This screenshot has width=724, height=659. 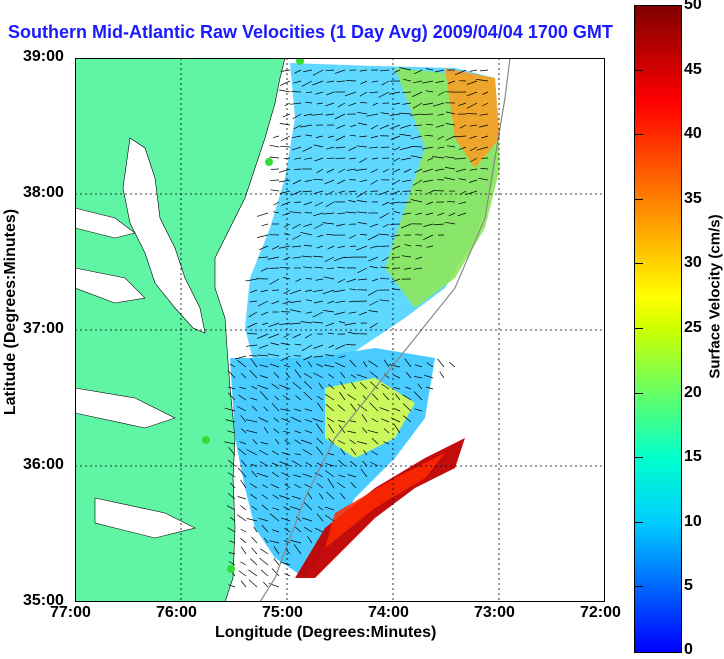 I want to click on colorbar-tick: 25, so click(x=693, y=327).